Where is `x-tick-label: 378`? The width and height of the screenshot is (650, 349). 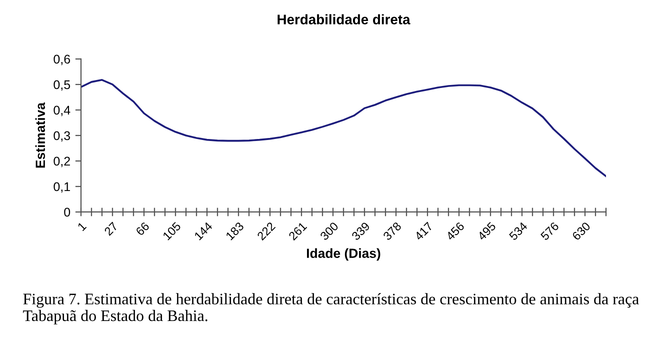
x-tick-label: 378 is located at coordinates (392, 231).